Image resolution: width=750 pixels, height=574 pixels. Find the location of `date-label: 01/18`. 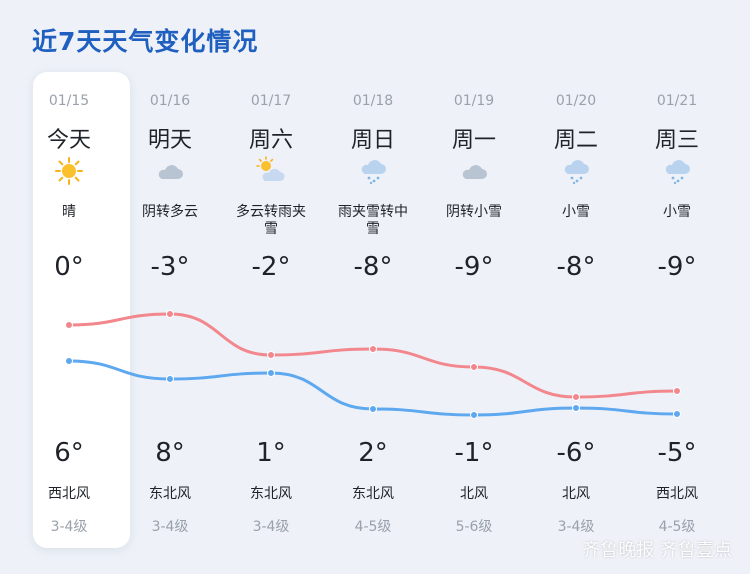

date-label: 01/18 is located at coordinates (373, 101).